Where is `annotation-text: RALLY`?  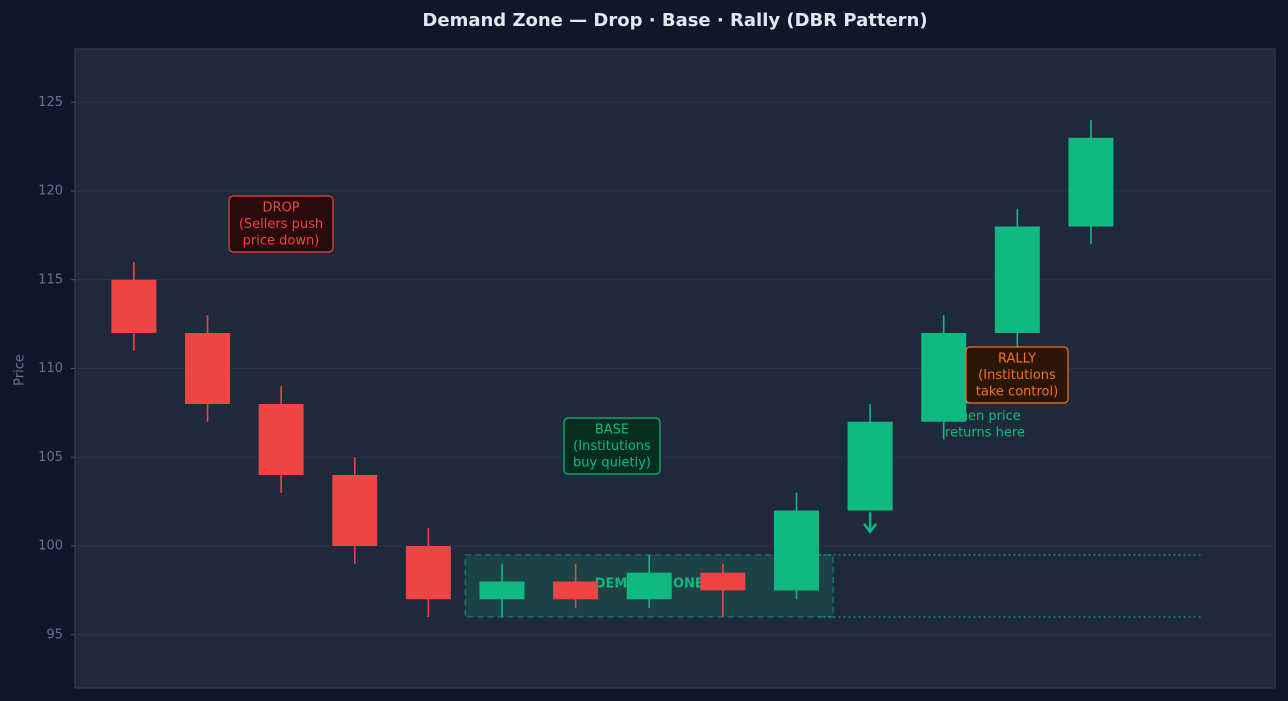 annotation-text: RALLY is located at coordinates (1017, 359).